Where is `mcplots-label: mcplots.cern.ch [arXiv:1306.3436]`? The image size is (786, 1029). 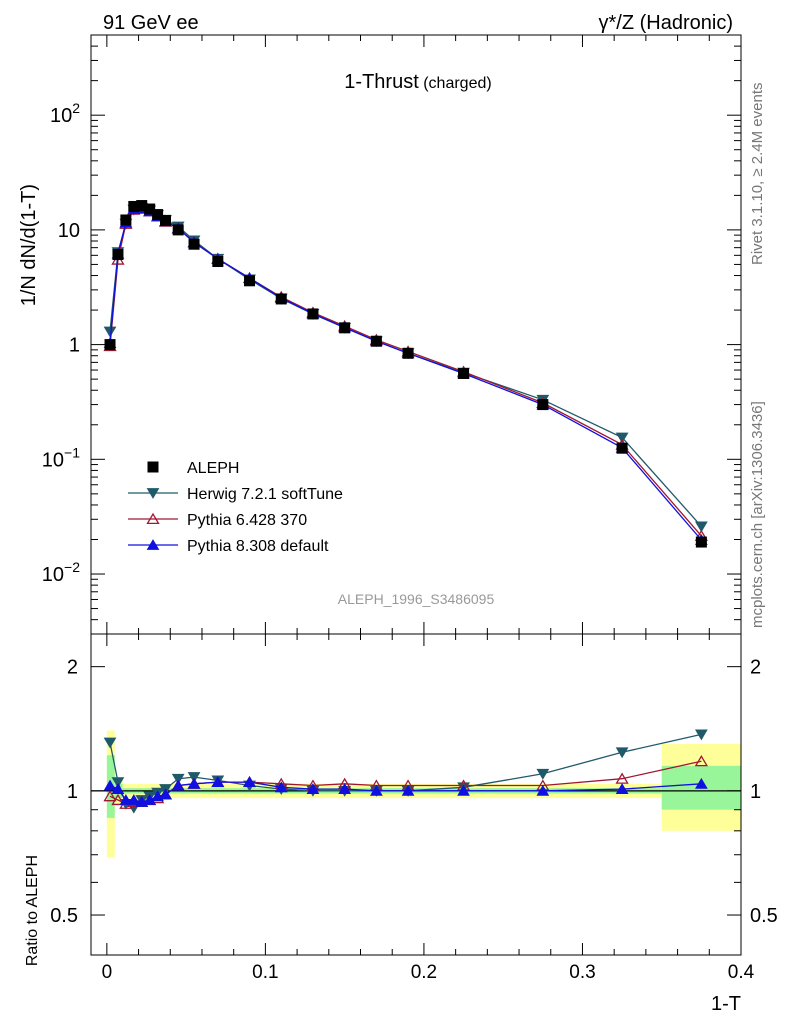 mcplots-label: mcplots.cern.ch [arXiv:1306.3436] is located at coordinates (757, 514).